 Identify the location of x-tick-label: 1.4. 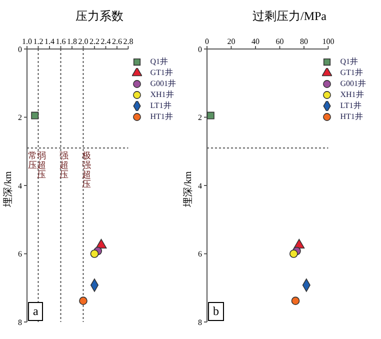
(49, 41).